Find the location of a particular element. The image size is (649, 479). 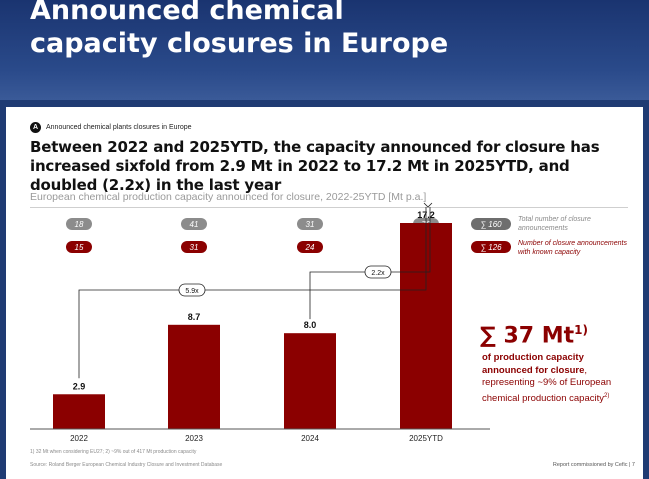

known-pill-2024: 24 is located at coordinates (310, 247).